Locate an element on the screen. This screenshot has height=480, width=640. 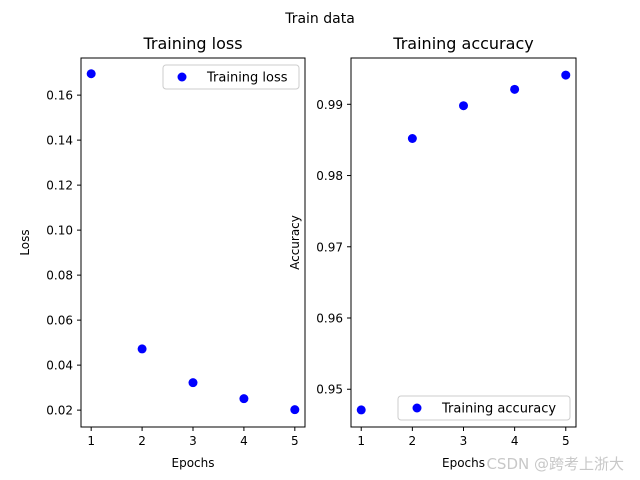
y-tick-label: 0.02 is located at coordinates (59, 411).